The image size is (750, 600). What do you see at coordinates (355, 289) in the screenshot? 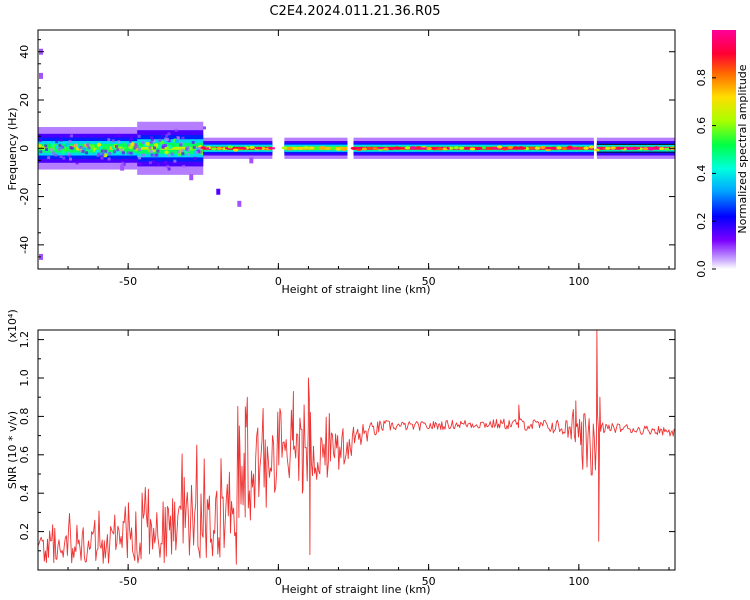
I see `heatmap-xlabel: Height of straight line (km)` at bounding box center [355, 289].